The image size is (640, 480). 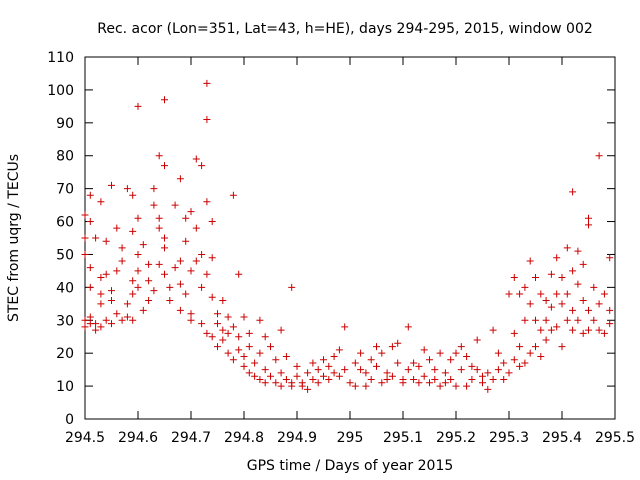 What do you see at coordinates (350, 438) in the screenshot?
I see `x-tick-label: 295` at bounding box center [350, 438].